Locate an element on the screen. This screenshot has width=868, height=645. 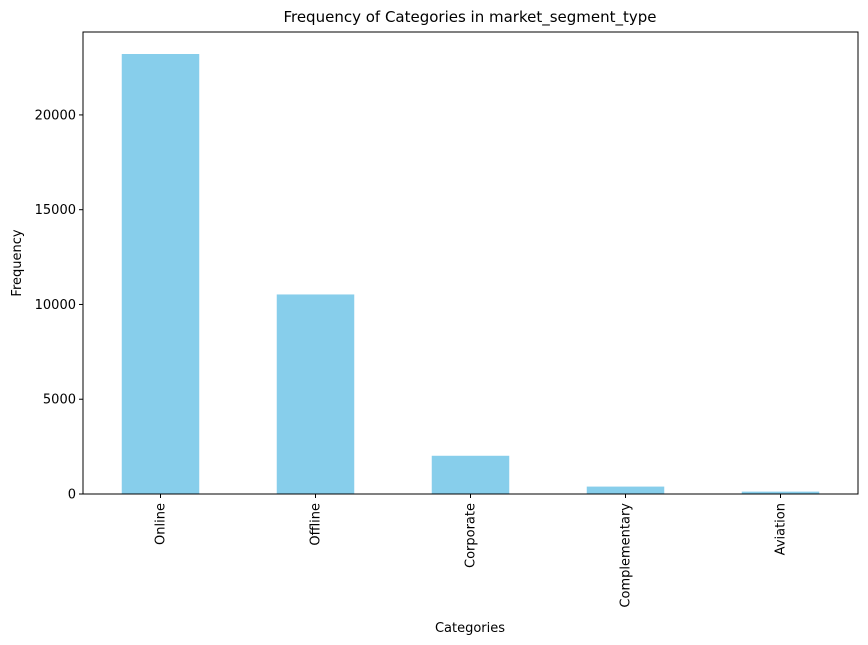
y-tick-label: 15000 is located at coordinates (55, 210).